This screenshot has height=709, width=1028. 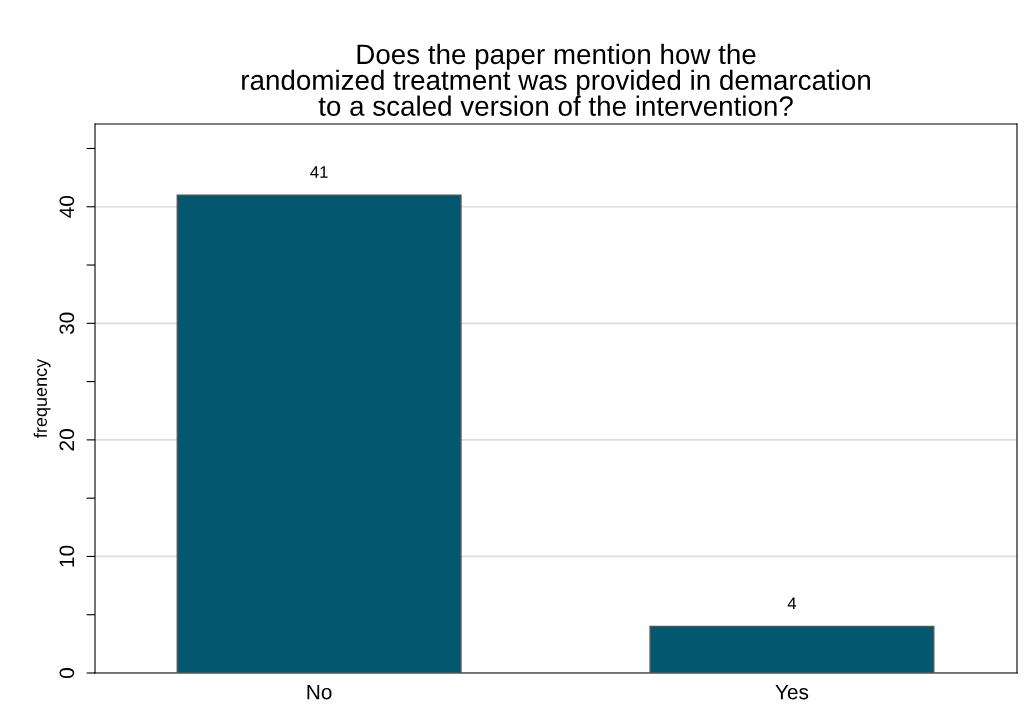 I want to click on y-tick-label: 10, so click(x=67, y=556).